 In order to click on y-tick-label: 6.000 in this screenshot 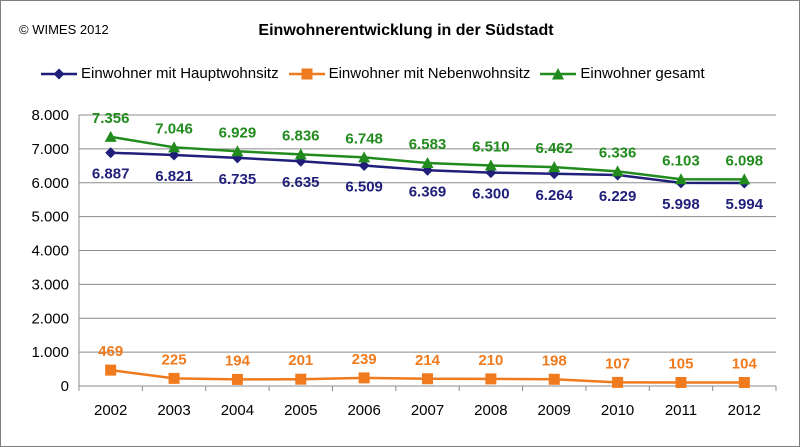, I will do `click(50, 183)`.